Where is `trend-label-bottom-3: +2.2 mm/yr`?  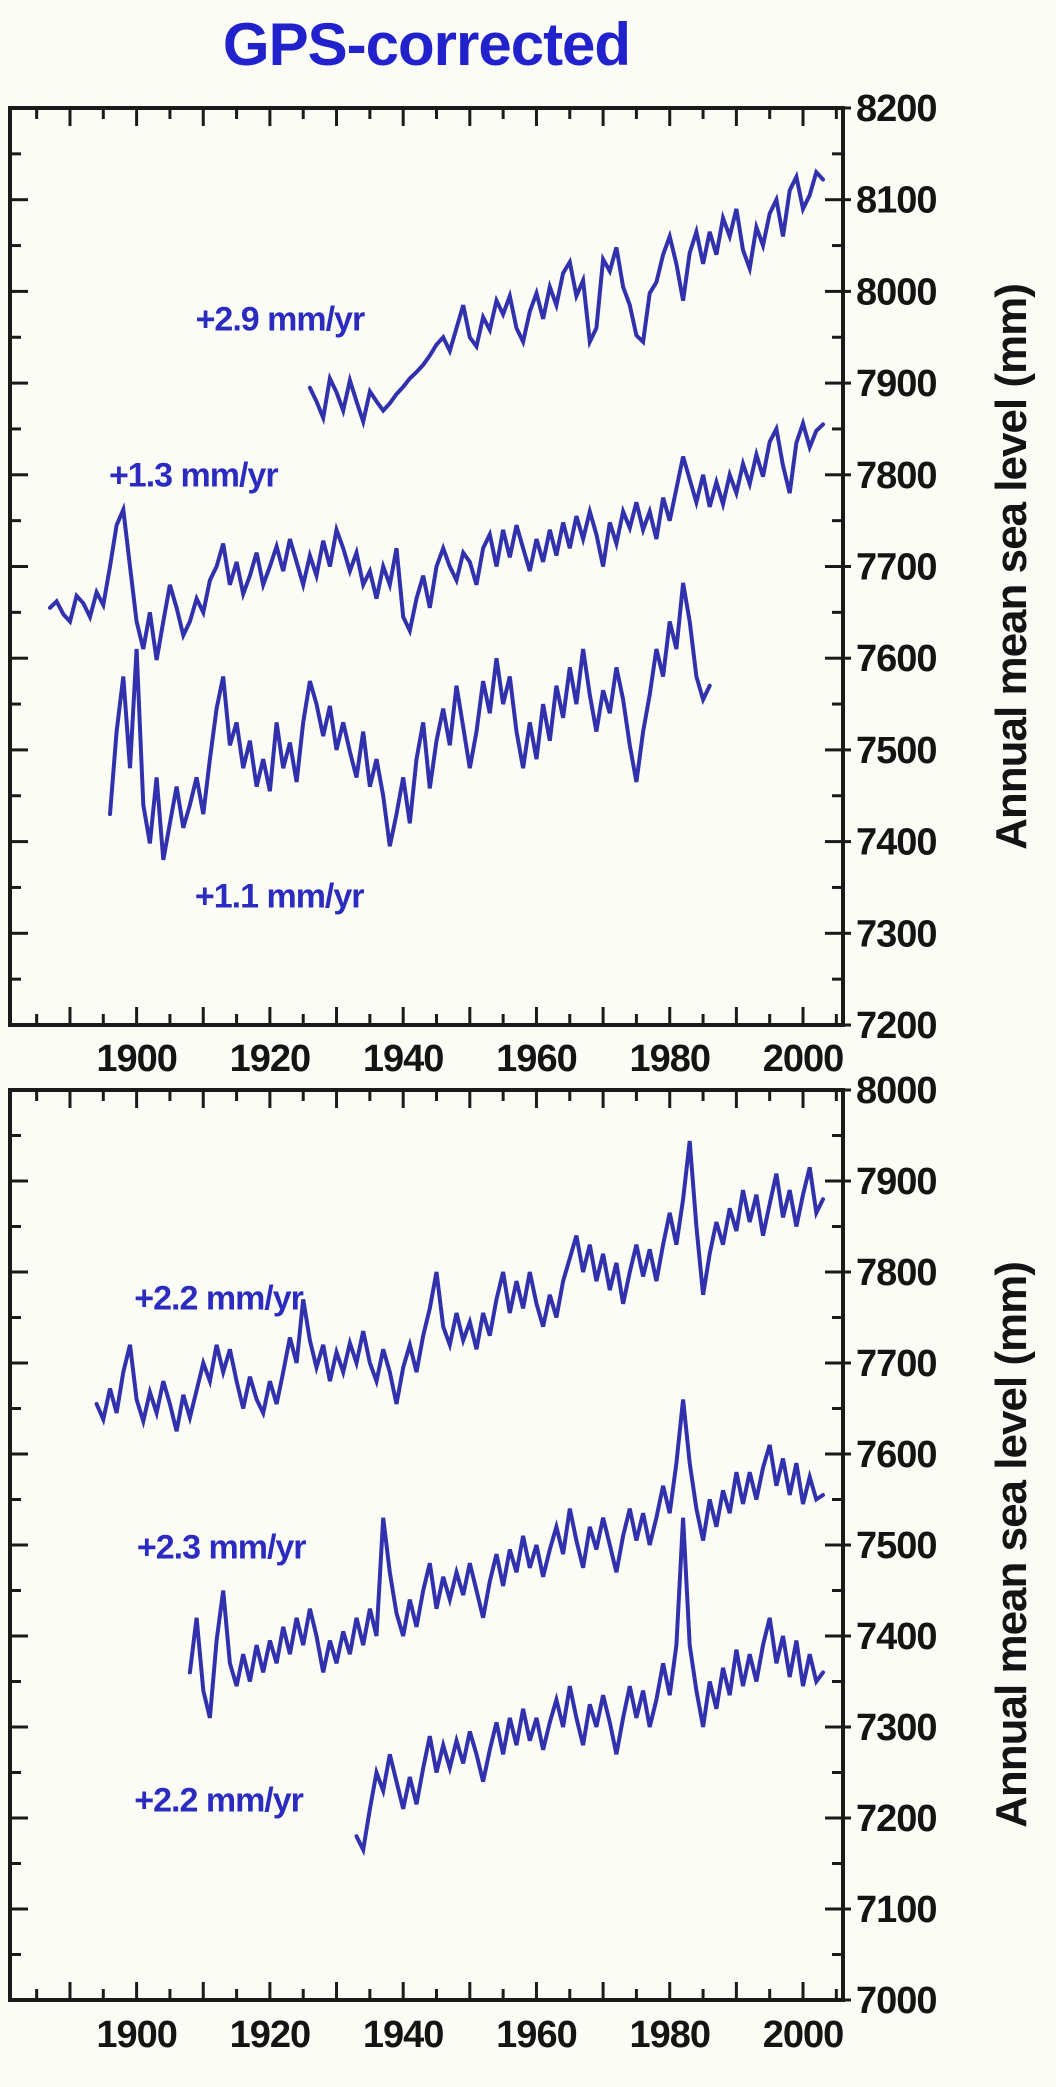 trend-label-bottom-3: +2.2 mm/yr is located at coordinates (219, 1800).